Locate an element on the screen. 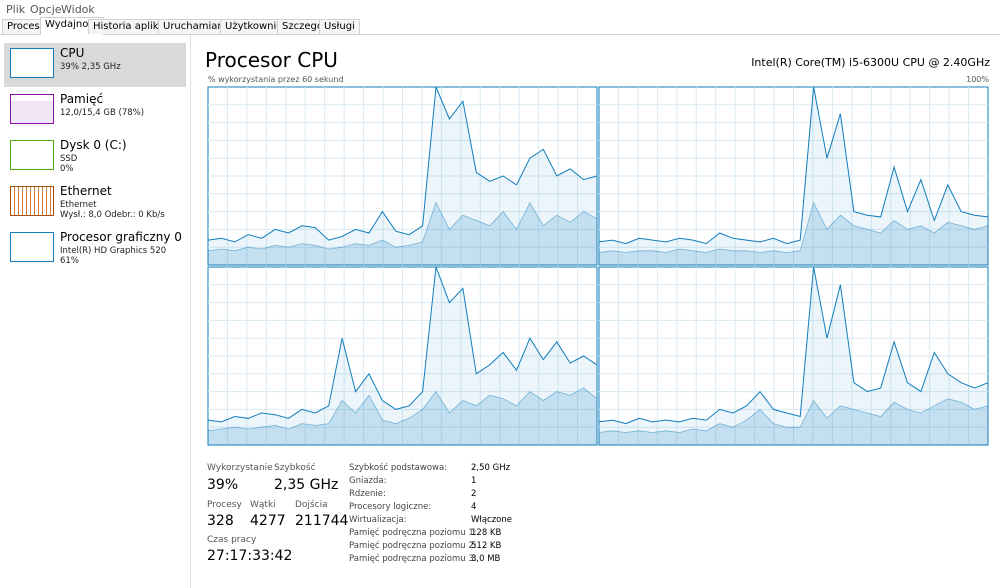  stat-label: Dojścia is located at coordinates (311, 505).